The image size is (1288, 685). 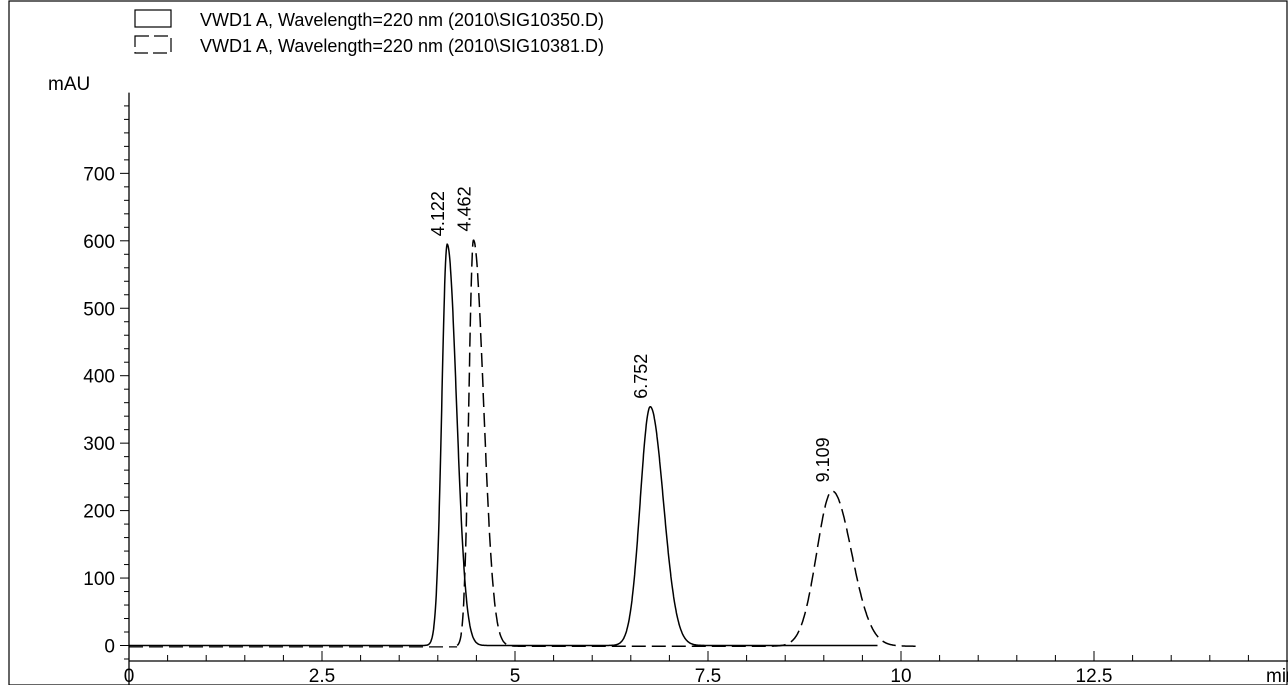 I want to click on peak-label: 4.122, so click(x=438, y=213).